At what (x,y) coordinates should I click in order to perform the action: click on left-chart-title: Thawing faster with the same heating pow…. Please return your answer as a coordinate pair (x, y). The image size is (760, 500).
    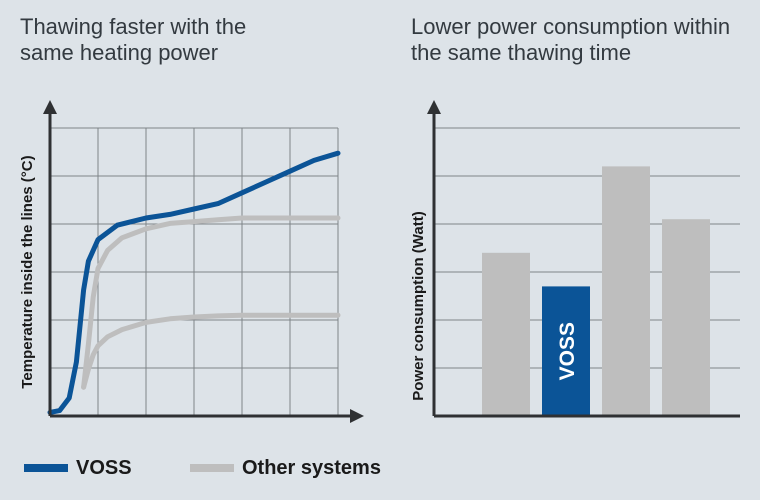
    Looking at the image, I should click on (133, 39).